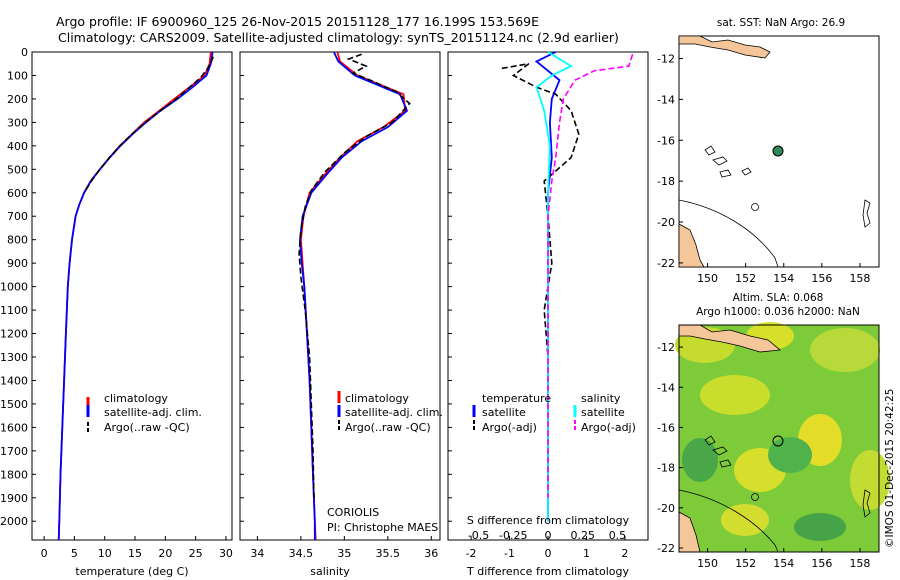 The height and width of the screenshot is (580, 900). I want to click on t-difference-xlabel: T difference from climatology, so click(547, 571).